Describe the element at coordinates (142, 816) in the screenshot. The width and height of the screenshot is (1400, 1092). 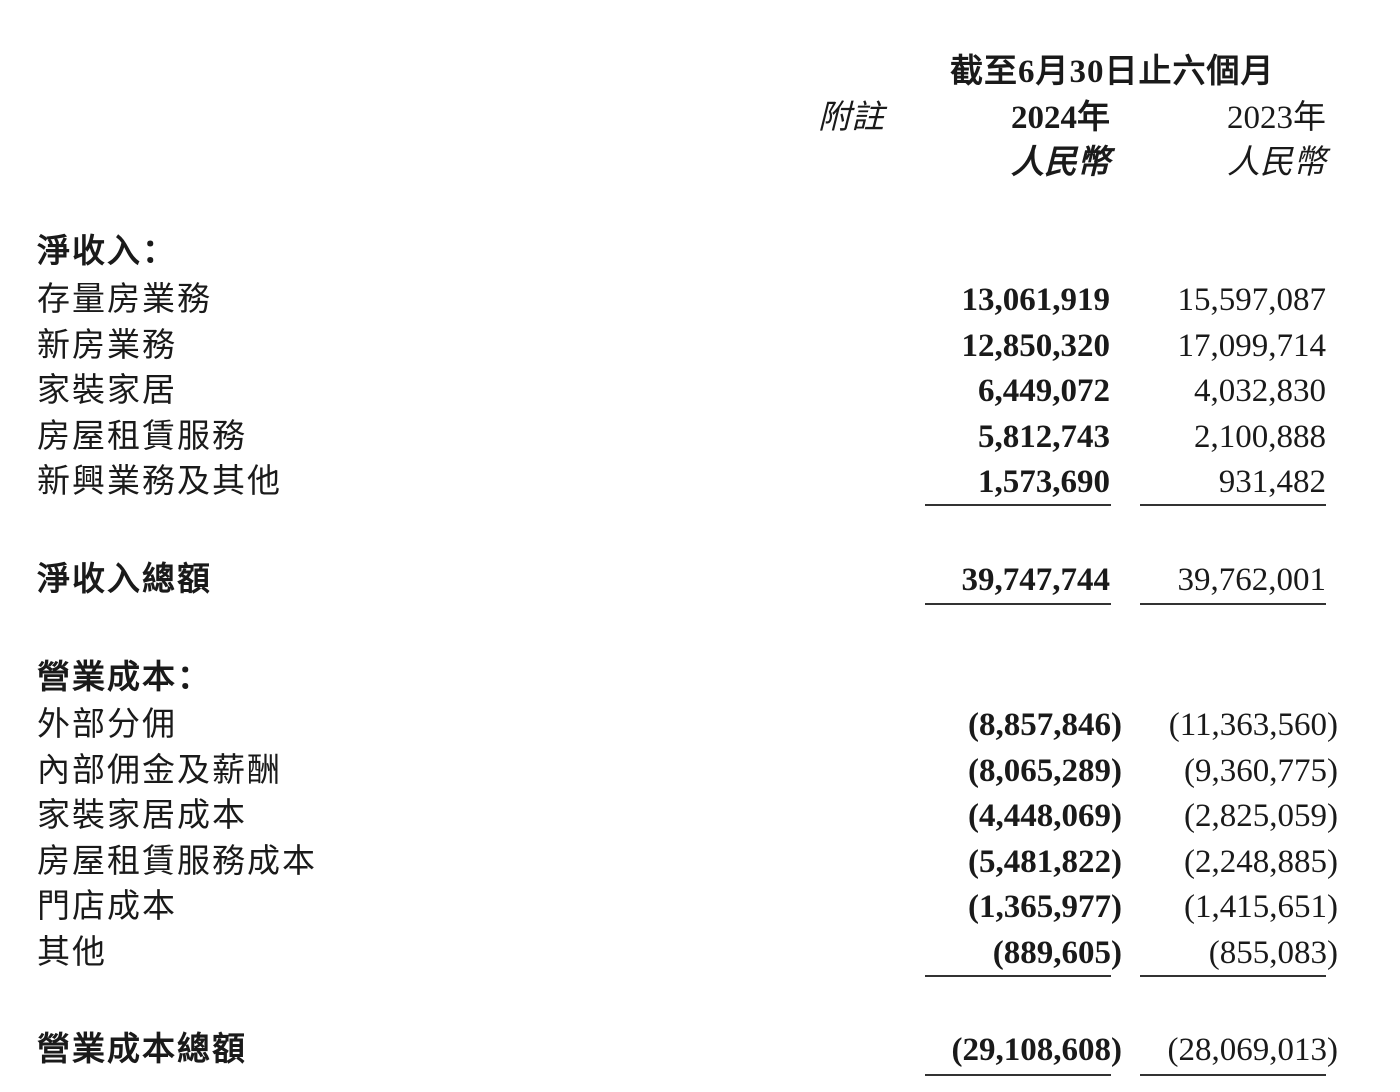
I see `cost-row-label: 家裝家居成本` at that location.